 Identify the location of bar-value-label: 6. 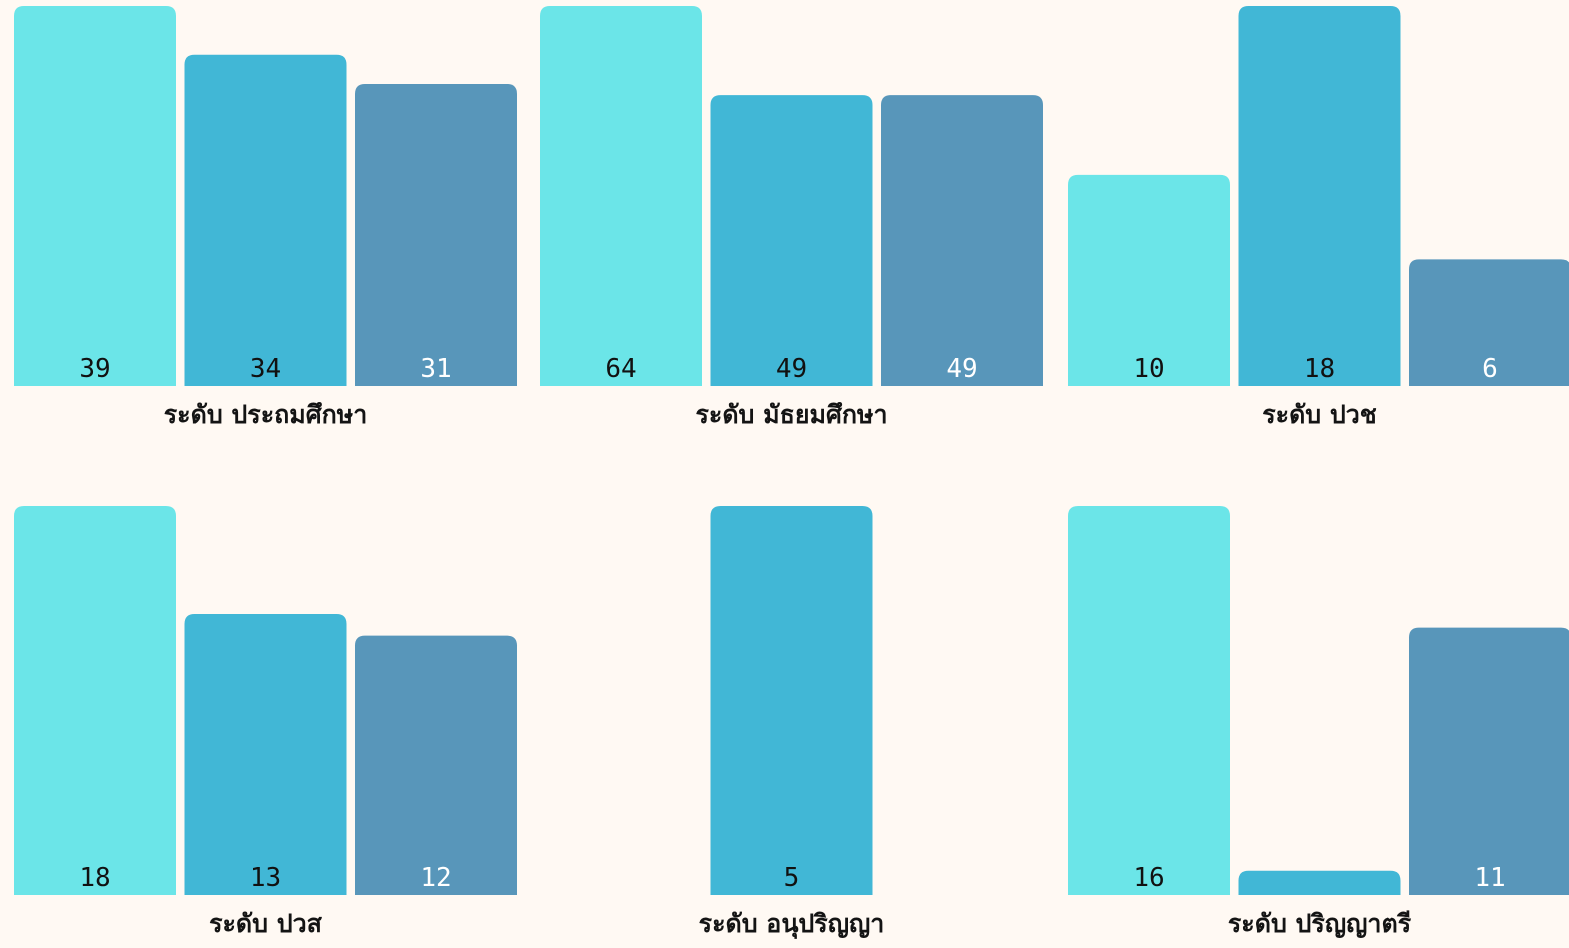
(1490, 369).